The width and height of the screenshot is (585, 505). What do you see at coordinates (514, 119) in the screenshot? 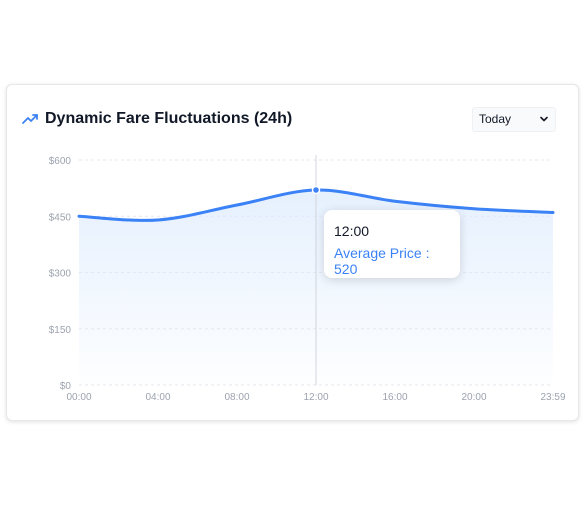
I see `range-select: Today` at bounding box center [514, 119].